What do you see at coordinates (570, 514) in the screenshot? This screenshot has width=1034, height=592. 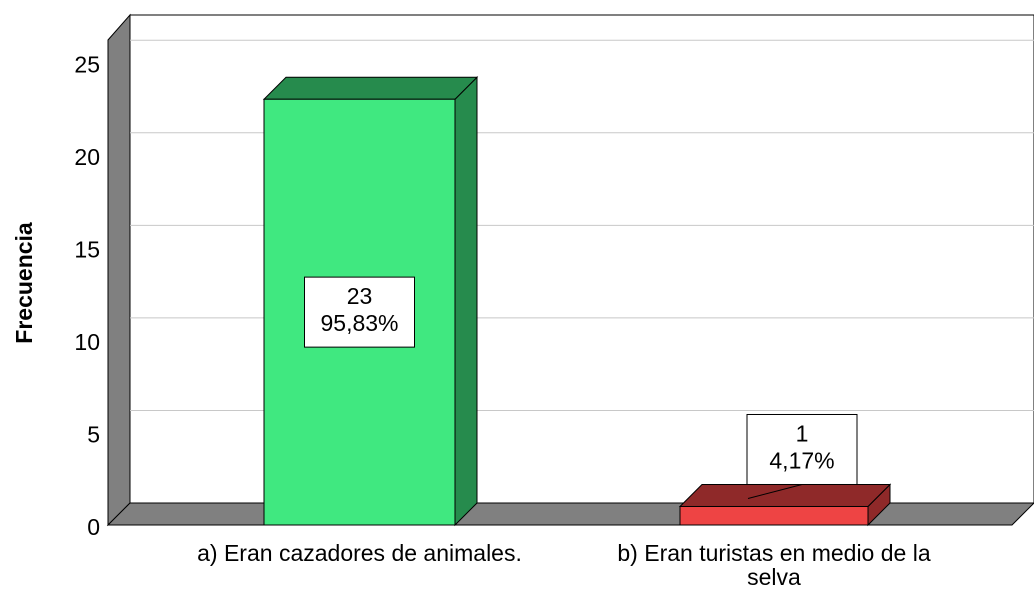 I see `floor` at bounding box center [570, 514].